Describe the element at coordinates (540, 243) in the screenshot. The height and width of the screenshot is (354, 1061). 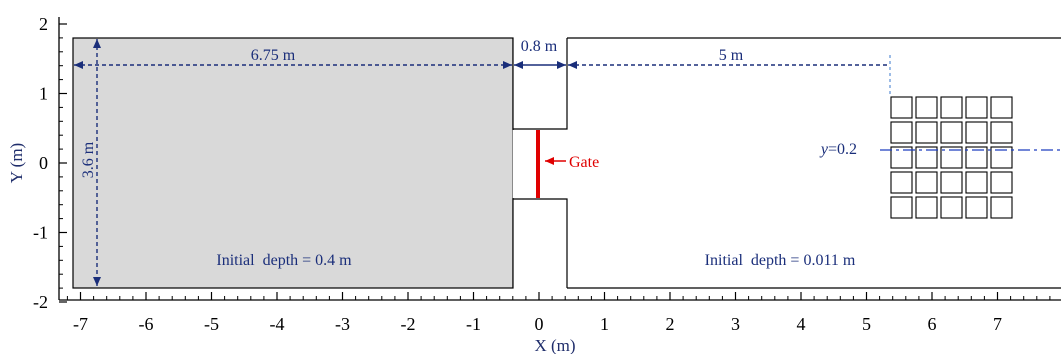
I see `channel-wall-bottom` at that location.